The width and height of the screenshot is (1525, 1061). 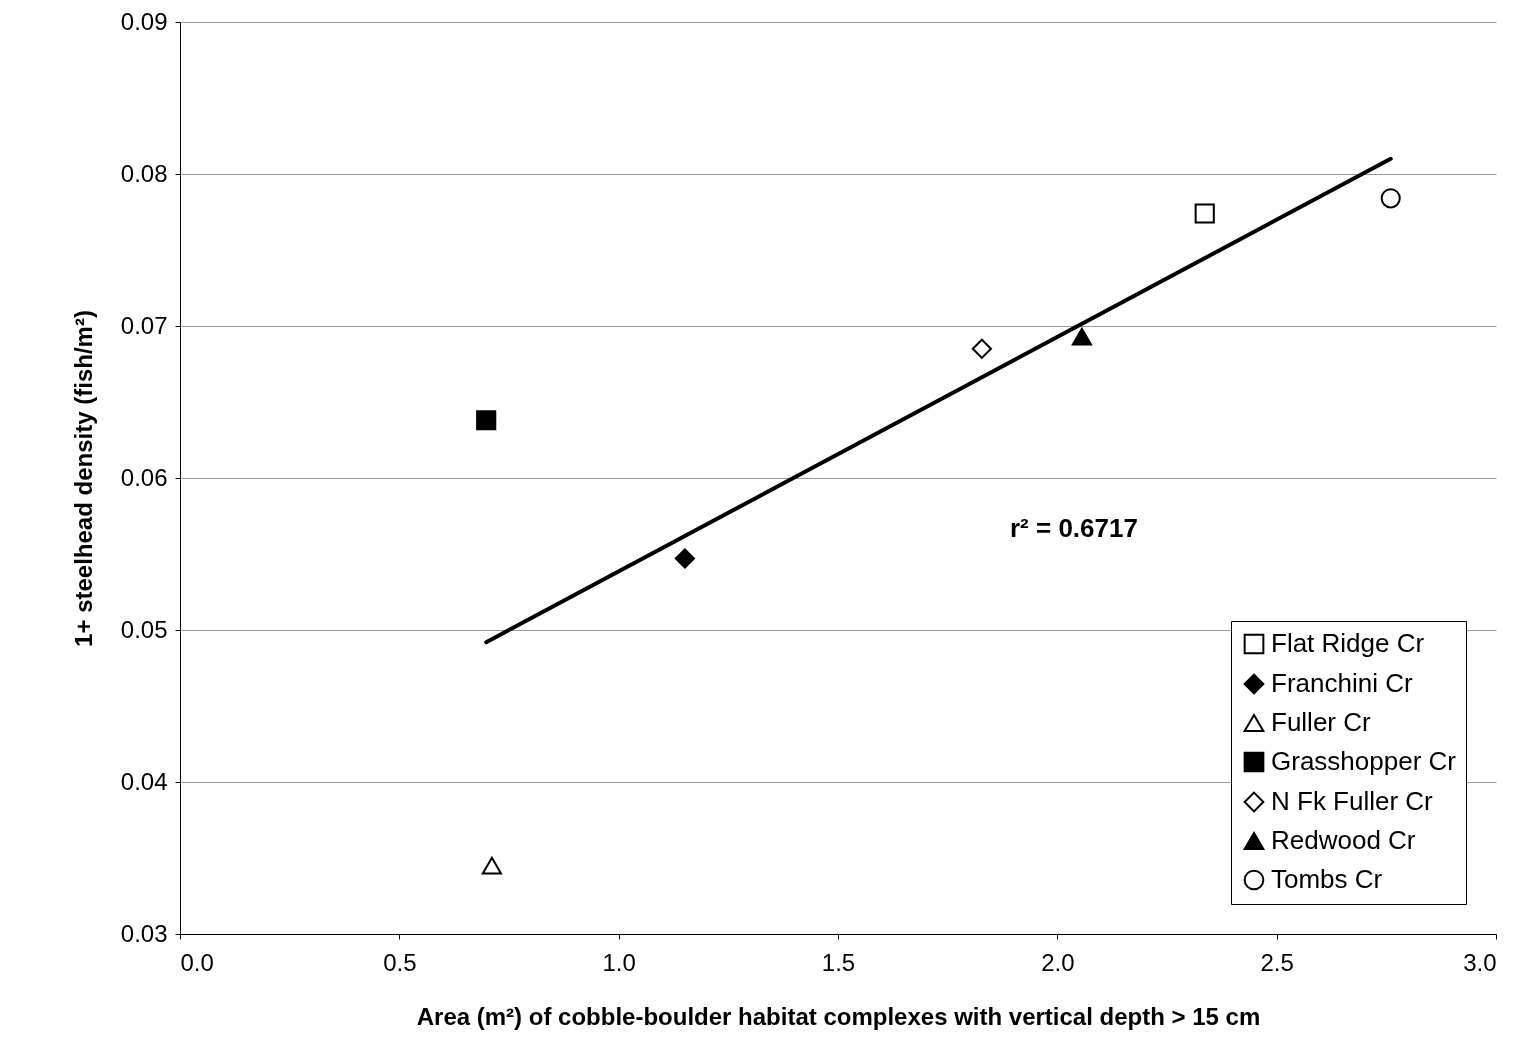 I want to click on x-tick-label: 1.0, so click(x=619, y=962).